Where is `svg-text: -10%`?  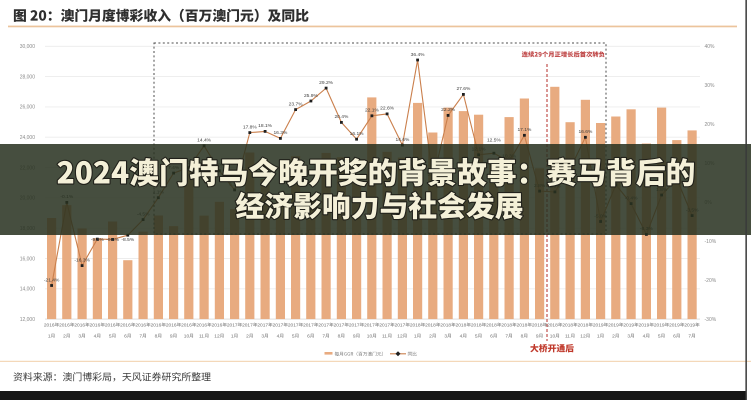
svg-text: -10% is located at coordinates (711, 242).